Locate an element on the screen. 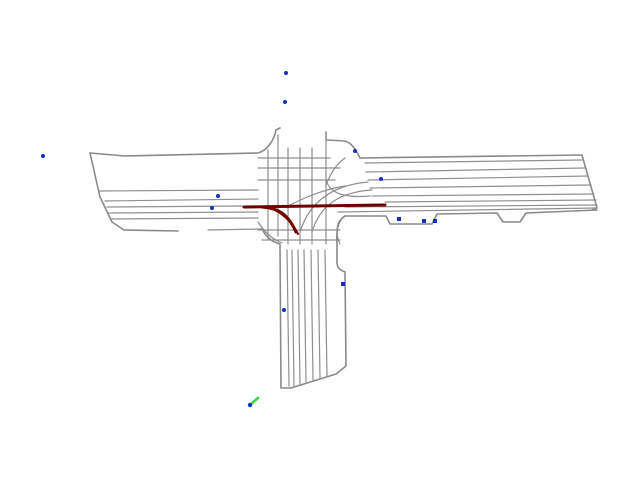  ego-marker is located at coordinates (250, 405).